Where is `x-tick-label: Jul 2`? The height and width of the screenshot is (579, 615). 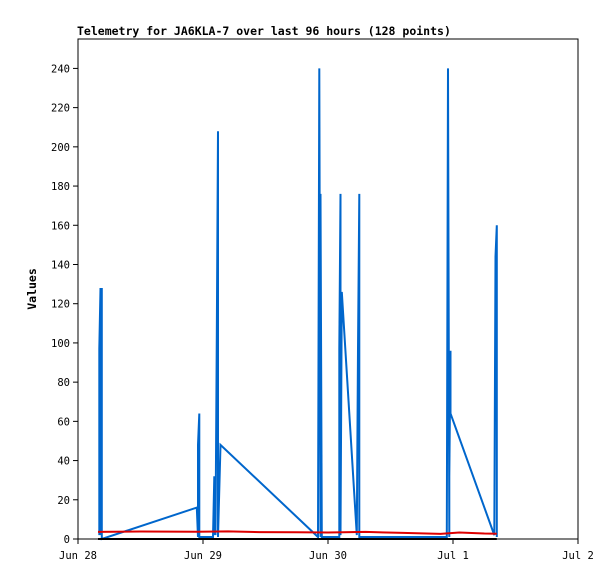
x-tick-label: Jul 2 is located at coordinates (578, 556).